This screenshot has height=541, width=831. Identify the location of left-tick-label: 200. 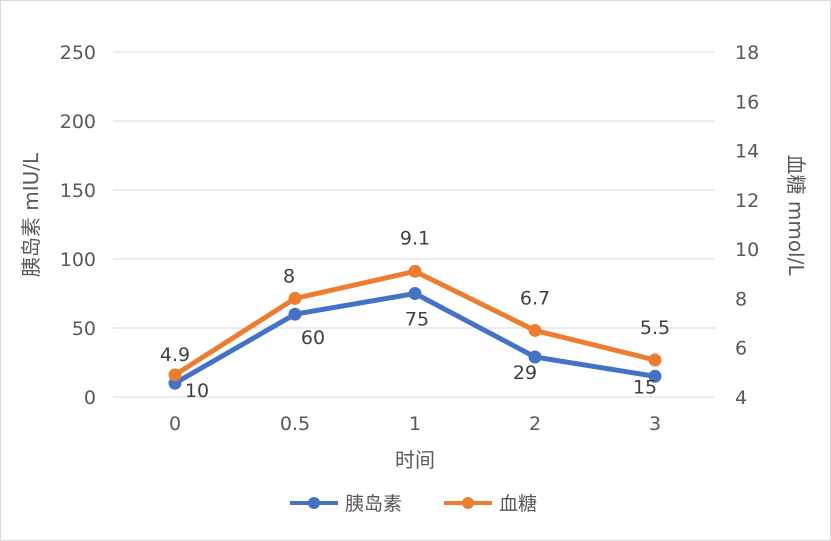
(78, 122).